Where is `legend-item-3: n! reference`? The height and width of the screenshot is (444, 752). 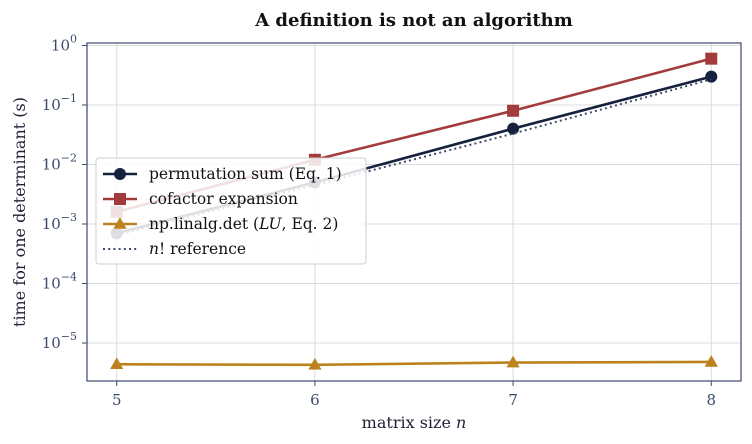 legend-item-3: n! reference is located at coordinates (174, 249).